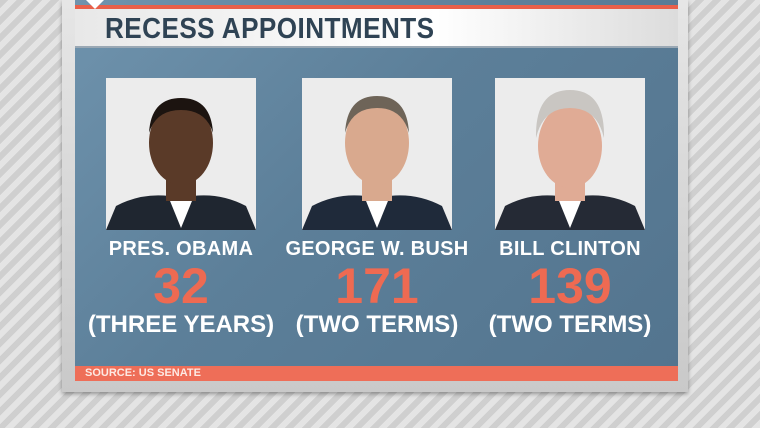 This screenshot has width=760, height=428. I want to click on appointment-count: 139, so click(570, 286).